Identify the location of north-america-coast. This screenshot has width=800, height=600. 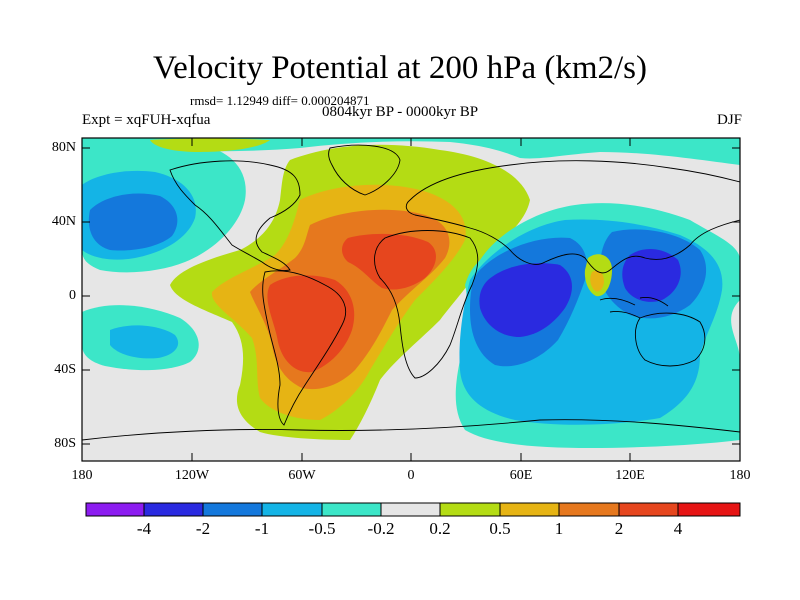
(235, 215).